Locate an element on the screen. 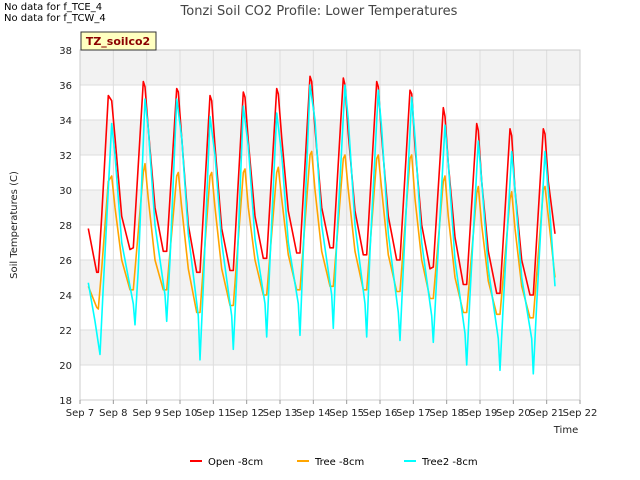 This screenshot has height=480, width=640. x-tick-label: Sep 16 is located at coordinates (380, 413).